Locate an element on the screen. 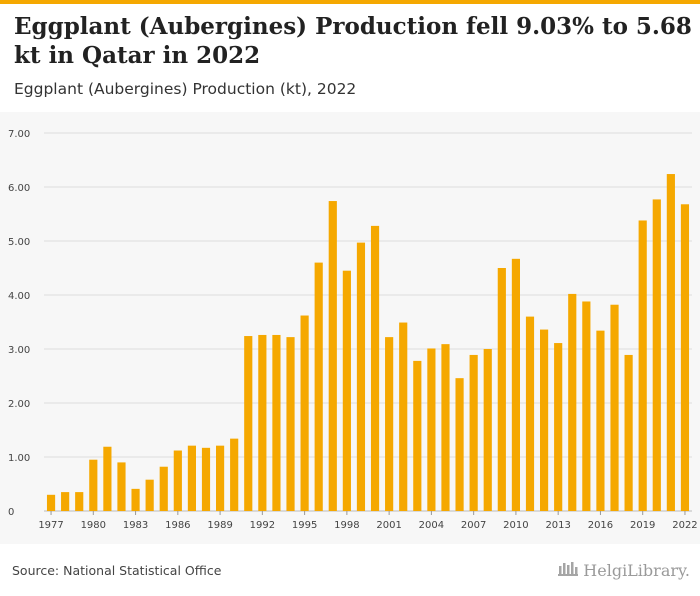 The width and height of the screenshot is (700, 596). x-tick-label: 2022 is located at coordinates (684, 525).